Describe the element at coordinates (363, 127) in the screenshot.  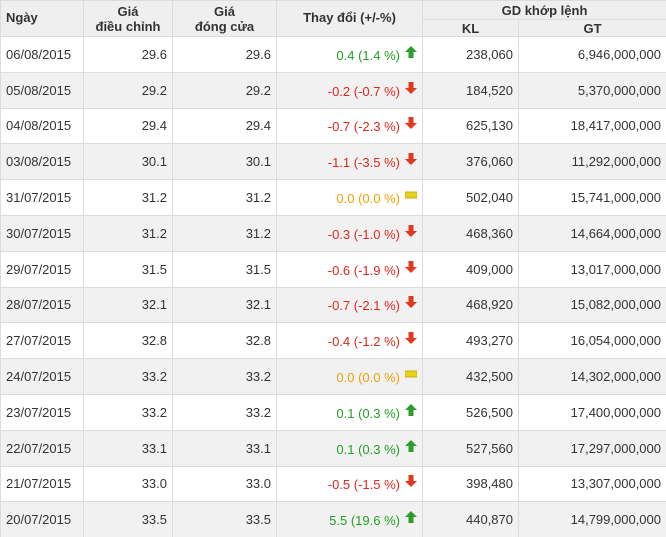
I see `cell-text: -0.7 (-2.3 %)` at that location.